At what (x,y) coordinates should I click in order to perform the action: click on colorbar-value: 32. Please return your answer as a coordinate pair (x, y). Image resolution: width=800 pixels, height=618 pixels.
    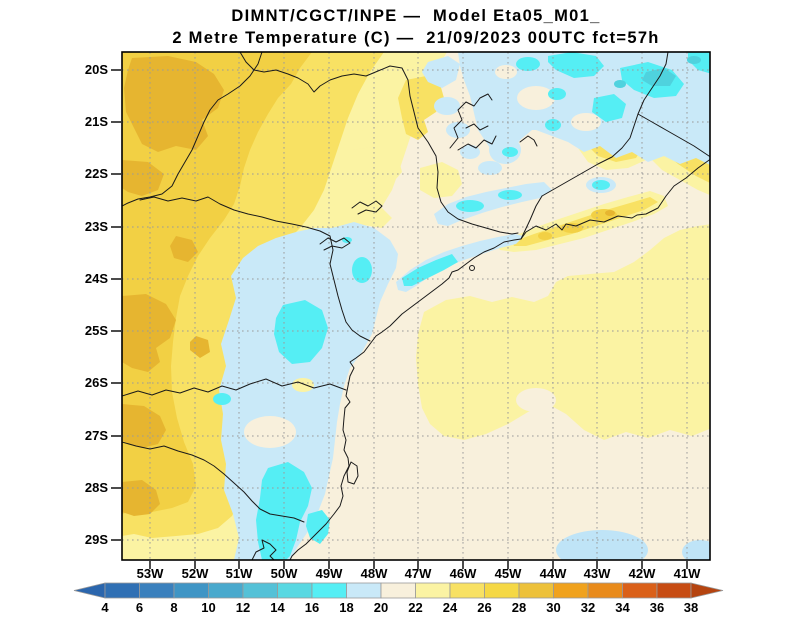
    Looking at the image, I should click on (588, 607).